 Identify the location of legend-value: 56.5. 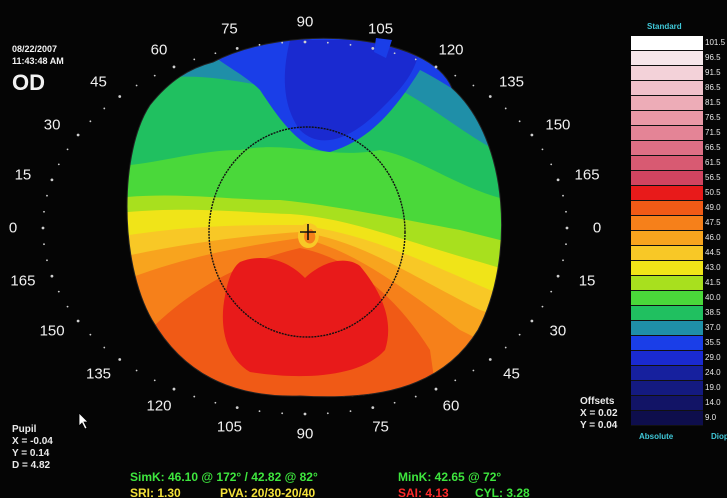
(713, 177).